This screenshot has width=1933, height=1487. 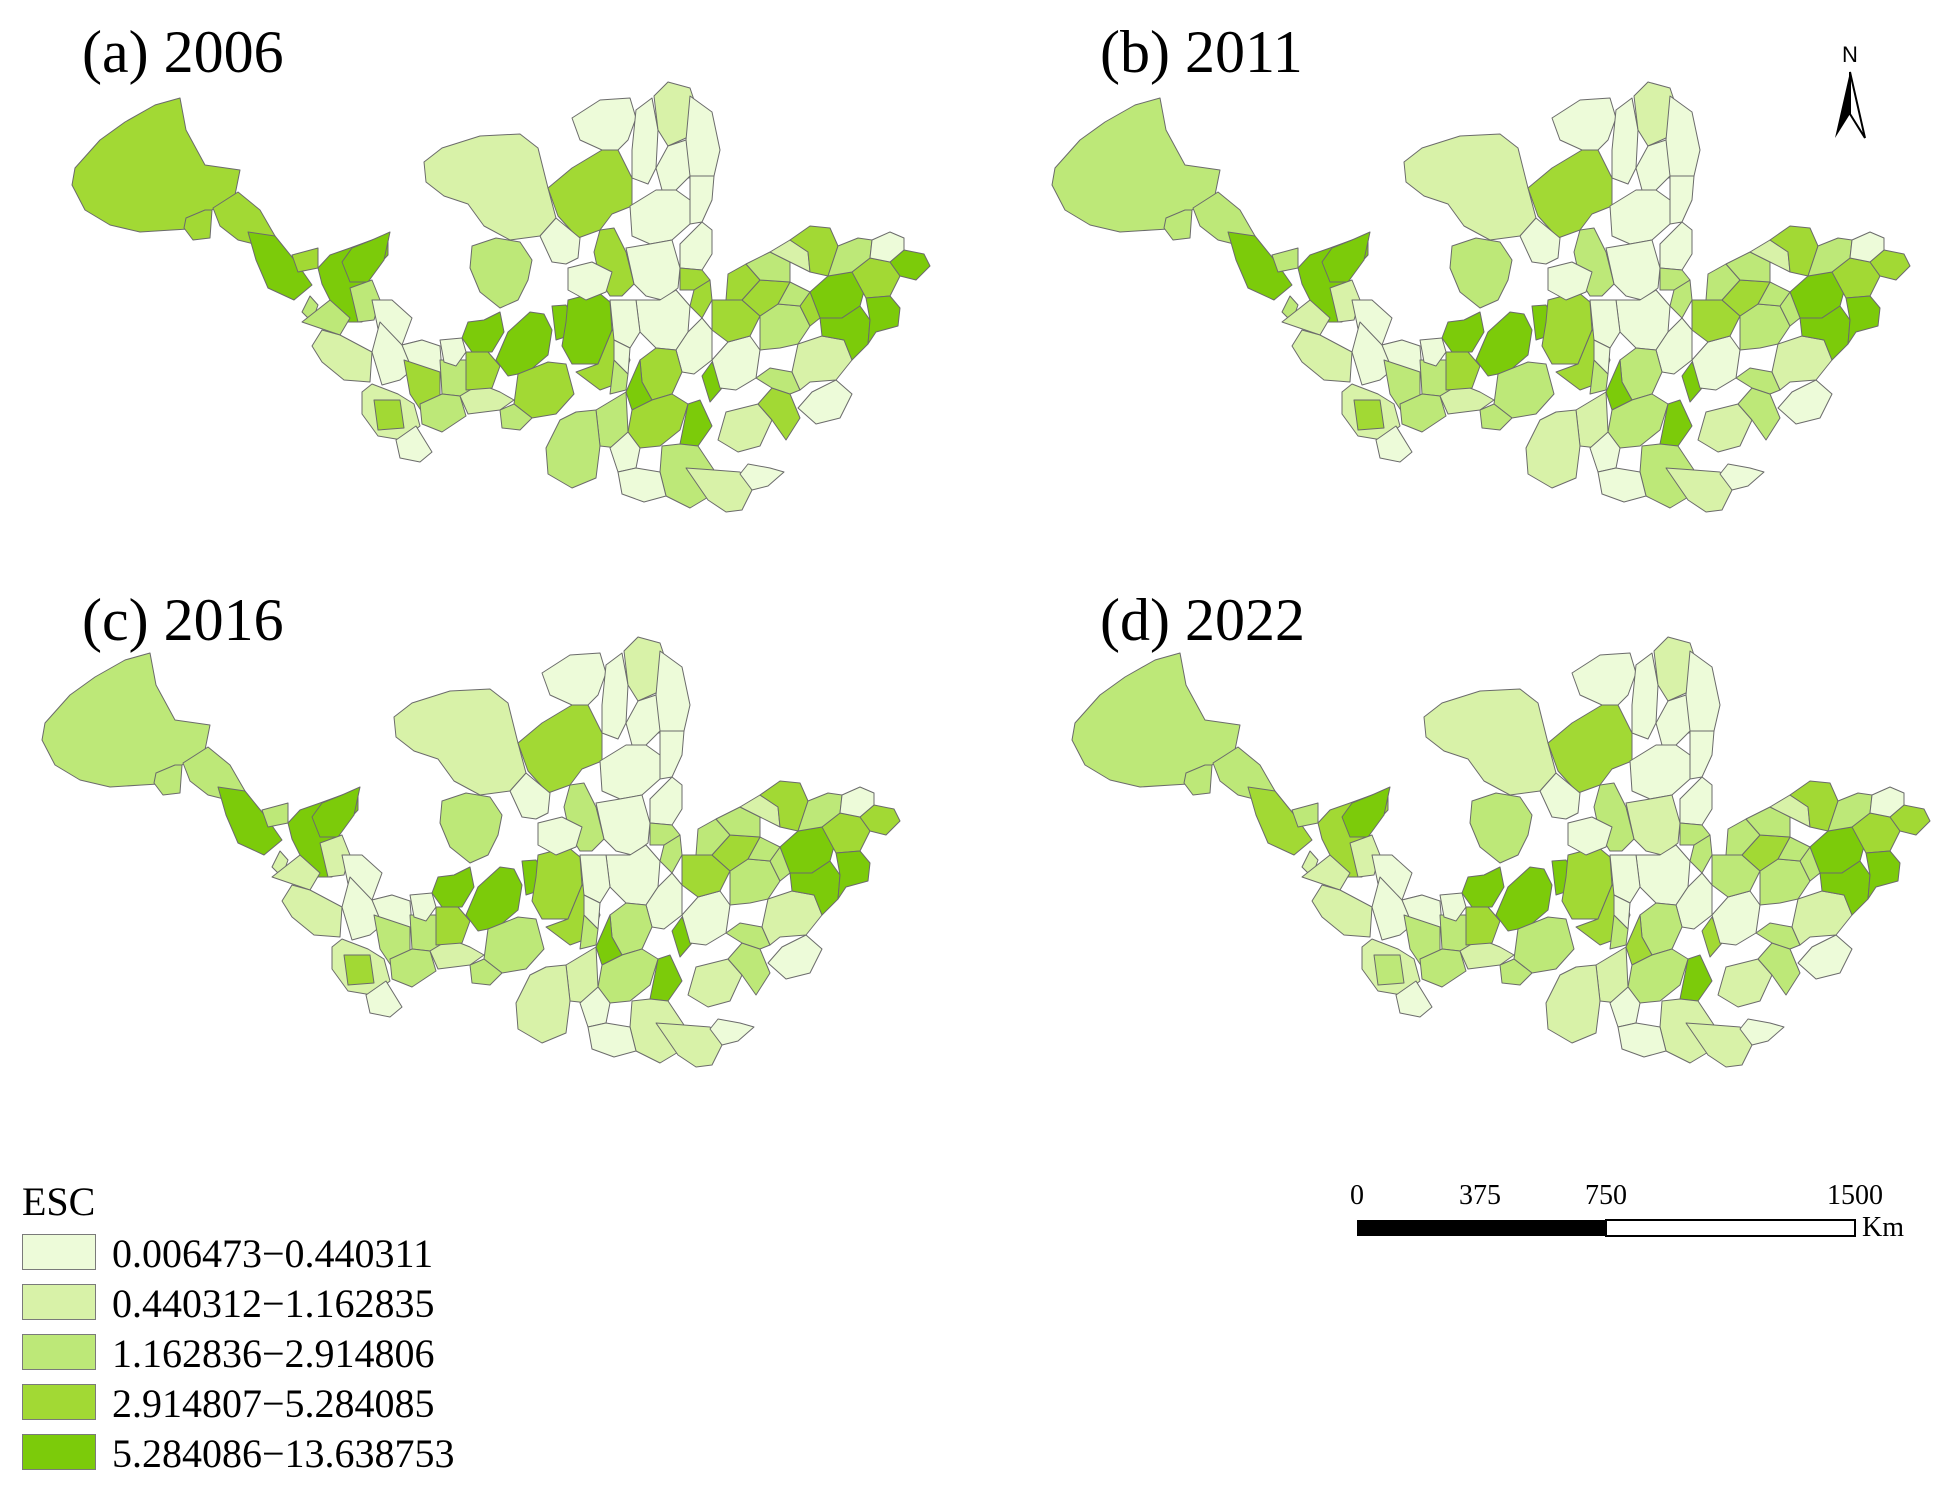 What do you see at coordinates (1481, 1228) in the screenshot?
I see `scale-bar-black` at bounding box center [1481, 1228].